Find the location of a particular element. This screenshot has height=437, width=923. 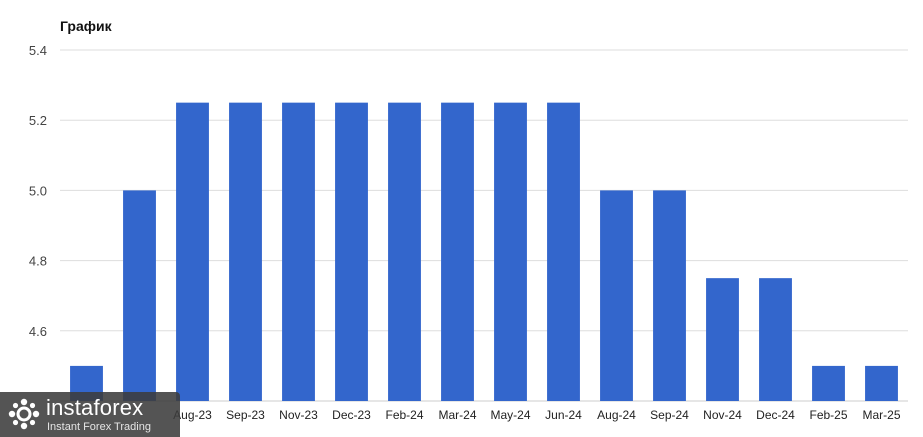

x-tick-label: Mar-25 is located at coordinates (881, 415).